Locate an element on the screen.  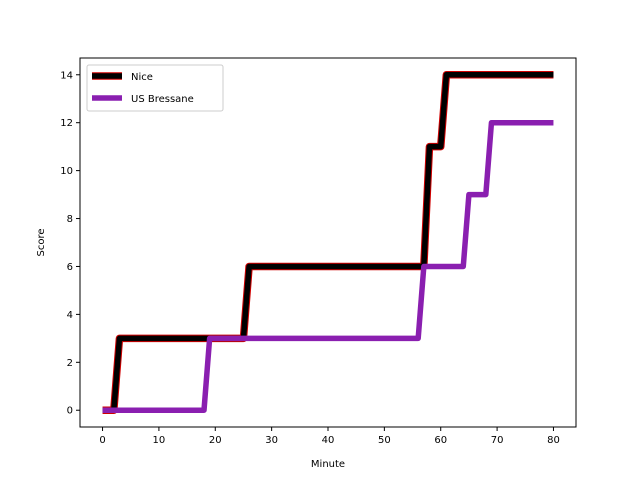
legend-label-nice: Nice is located at coordinates (142, 77).